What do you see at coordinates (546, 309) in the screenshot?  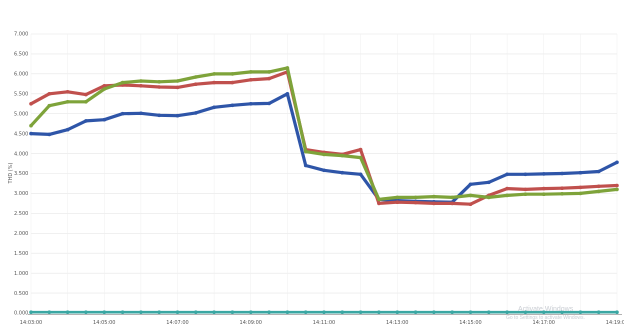 I see `watermark-line-1: Activate Windows` at bounding box center [546, 309].